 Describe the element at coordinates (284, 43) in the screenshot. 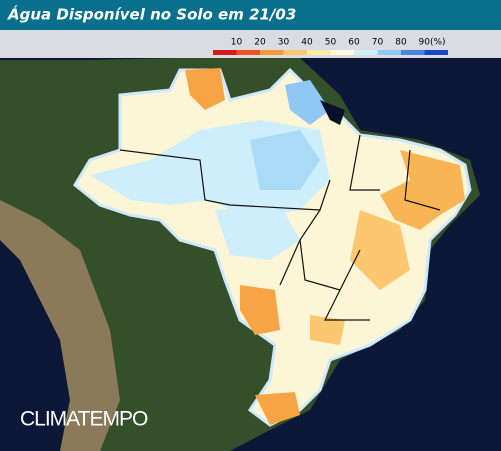

I see `legend-label: 30` at that location.